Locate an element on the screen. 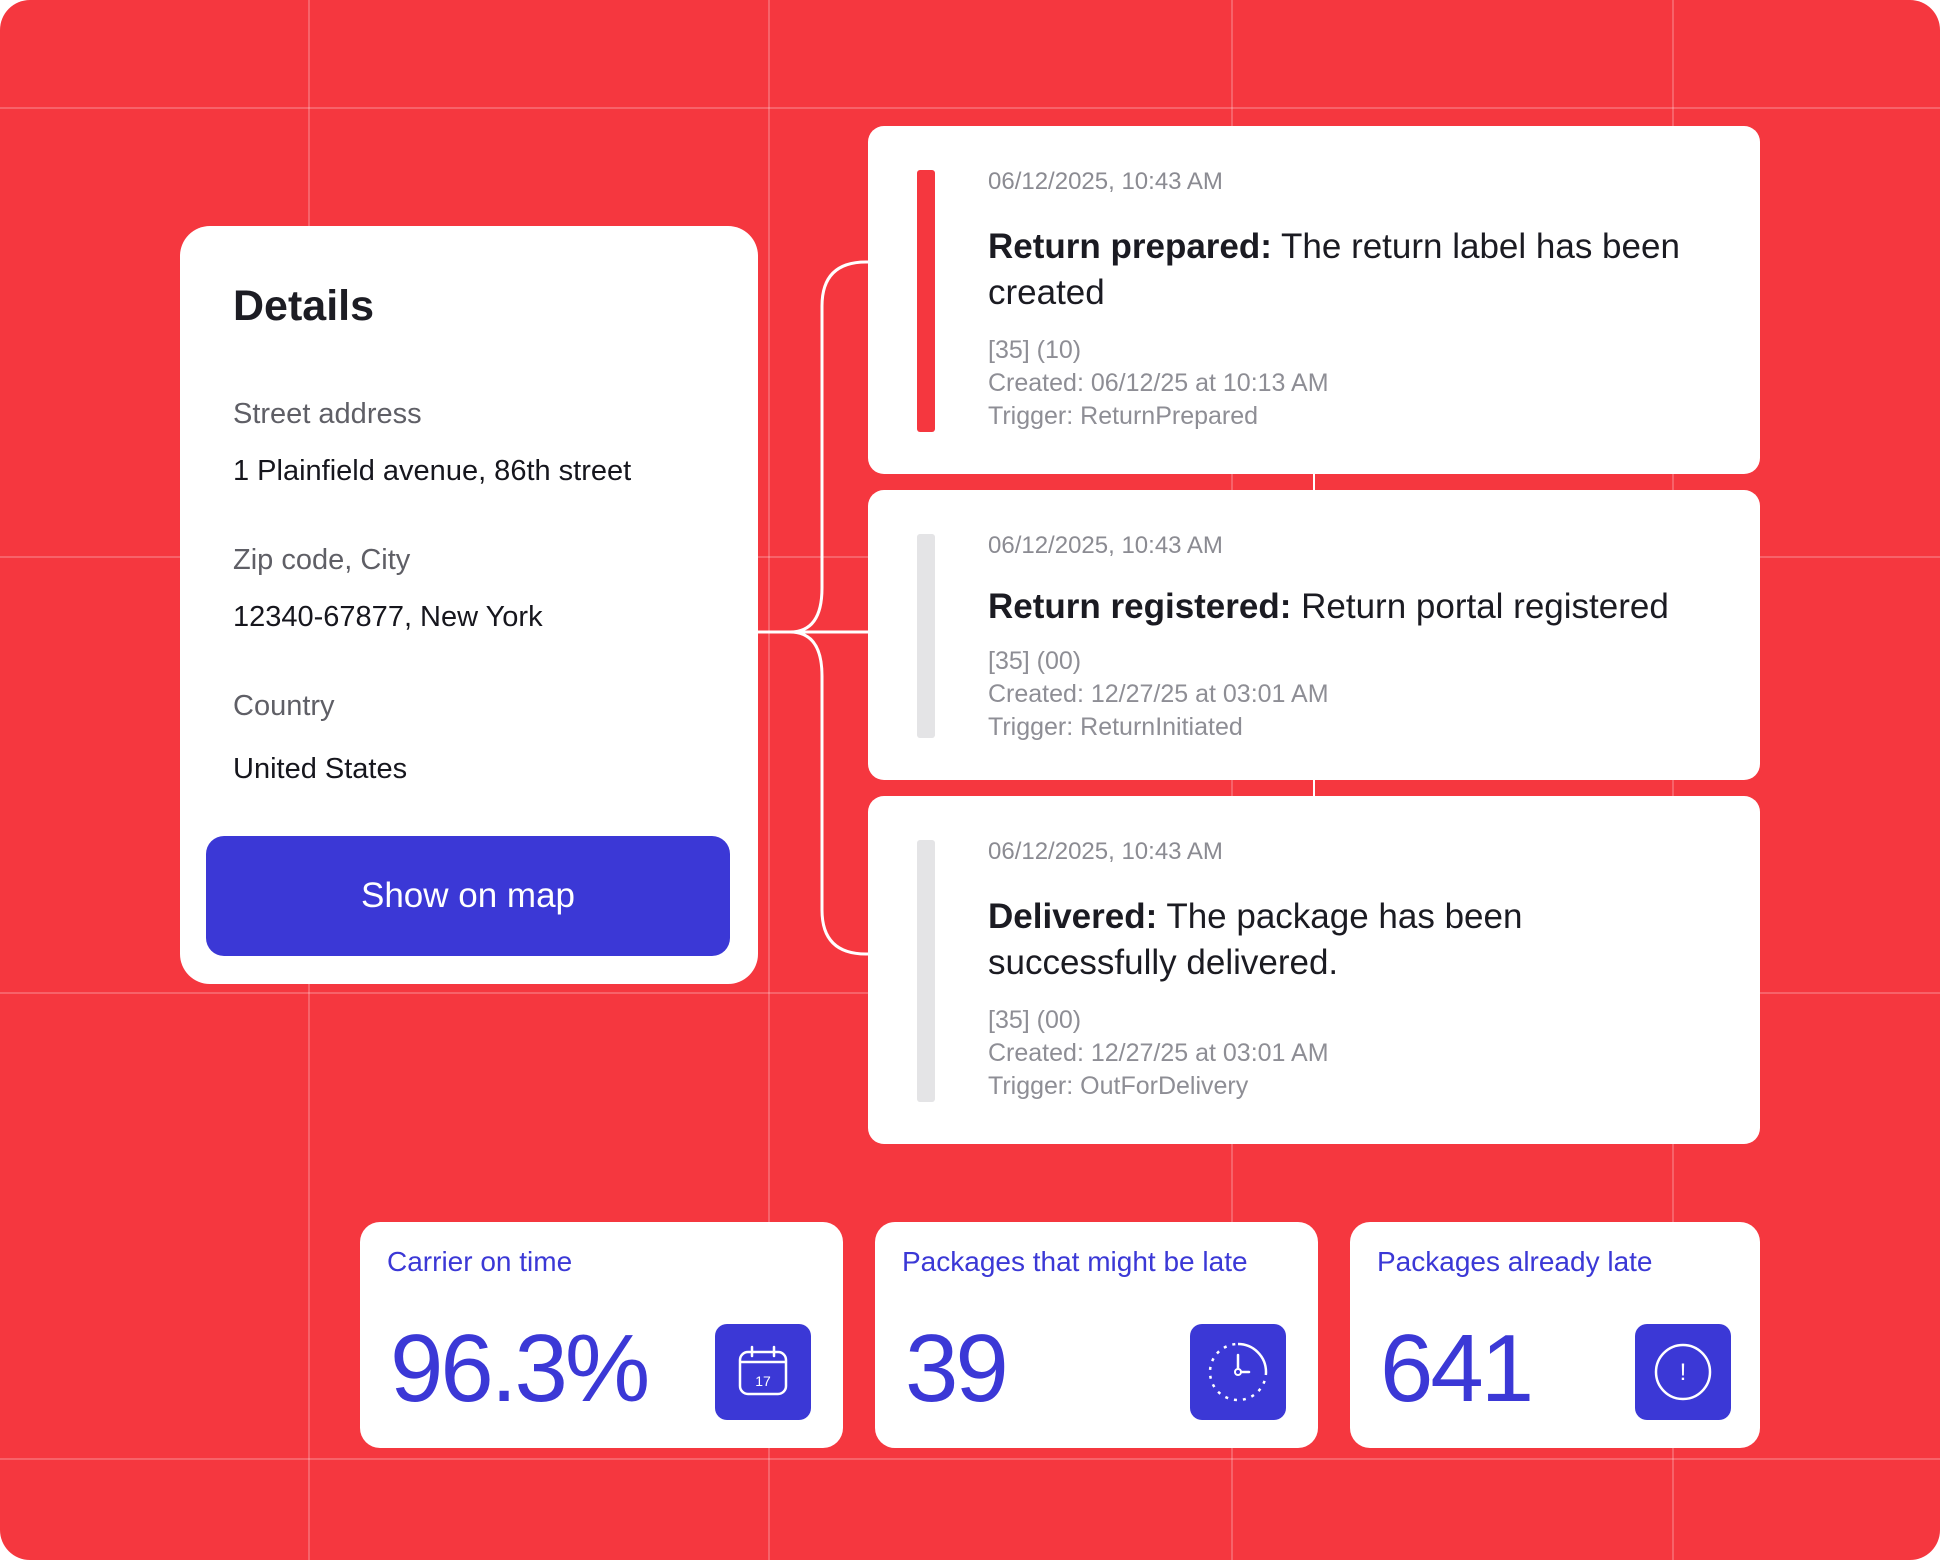 Image resolution: width=1940 pixels, height=1560 pixels. stat-card-might-be-late: Packages that might be late 39 is located at coordinates (1096, 1335).